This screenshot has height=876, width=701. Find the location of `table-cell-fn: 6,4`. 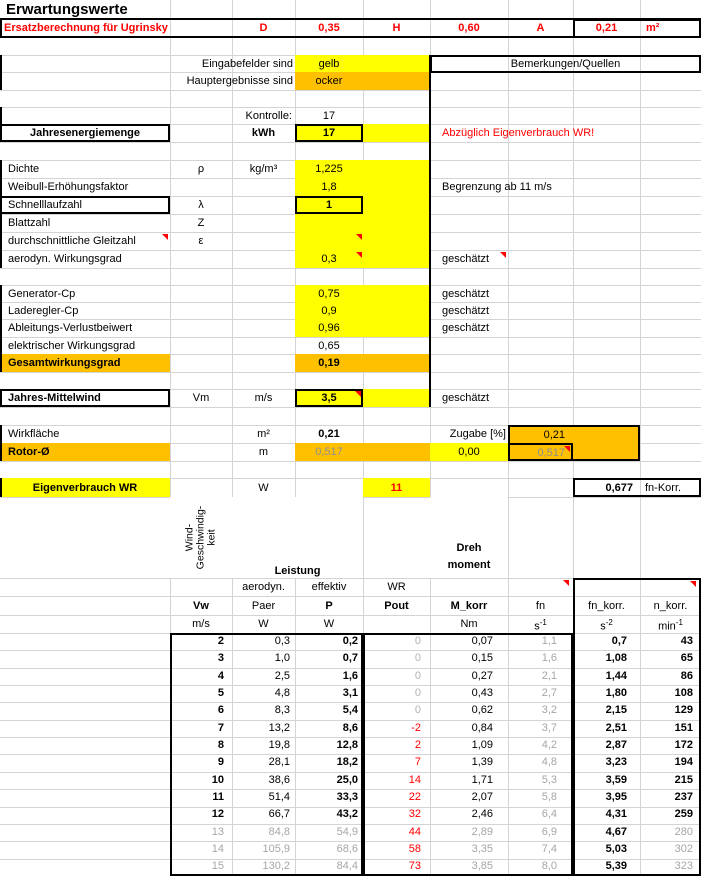

table-cell-fn: 6,4 is located at coordinates (549, 814).